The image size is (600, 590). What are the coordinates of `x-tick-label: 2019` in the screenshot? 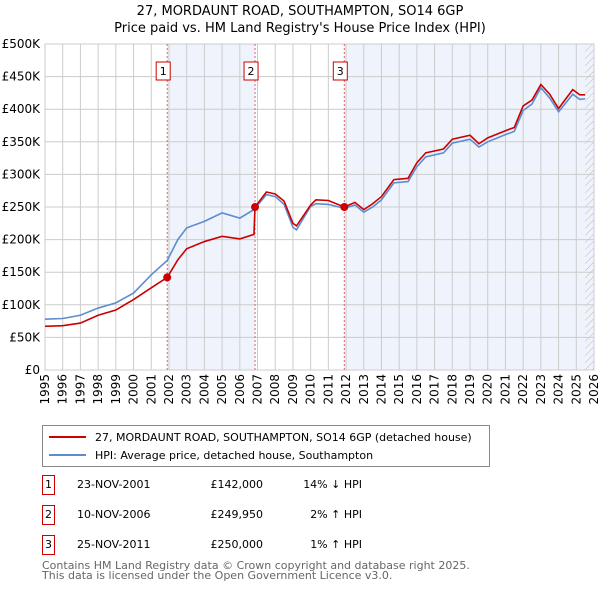 It's located at (470, 389).